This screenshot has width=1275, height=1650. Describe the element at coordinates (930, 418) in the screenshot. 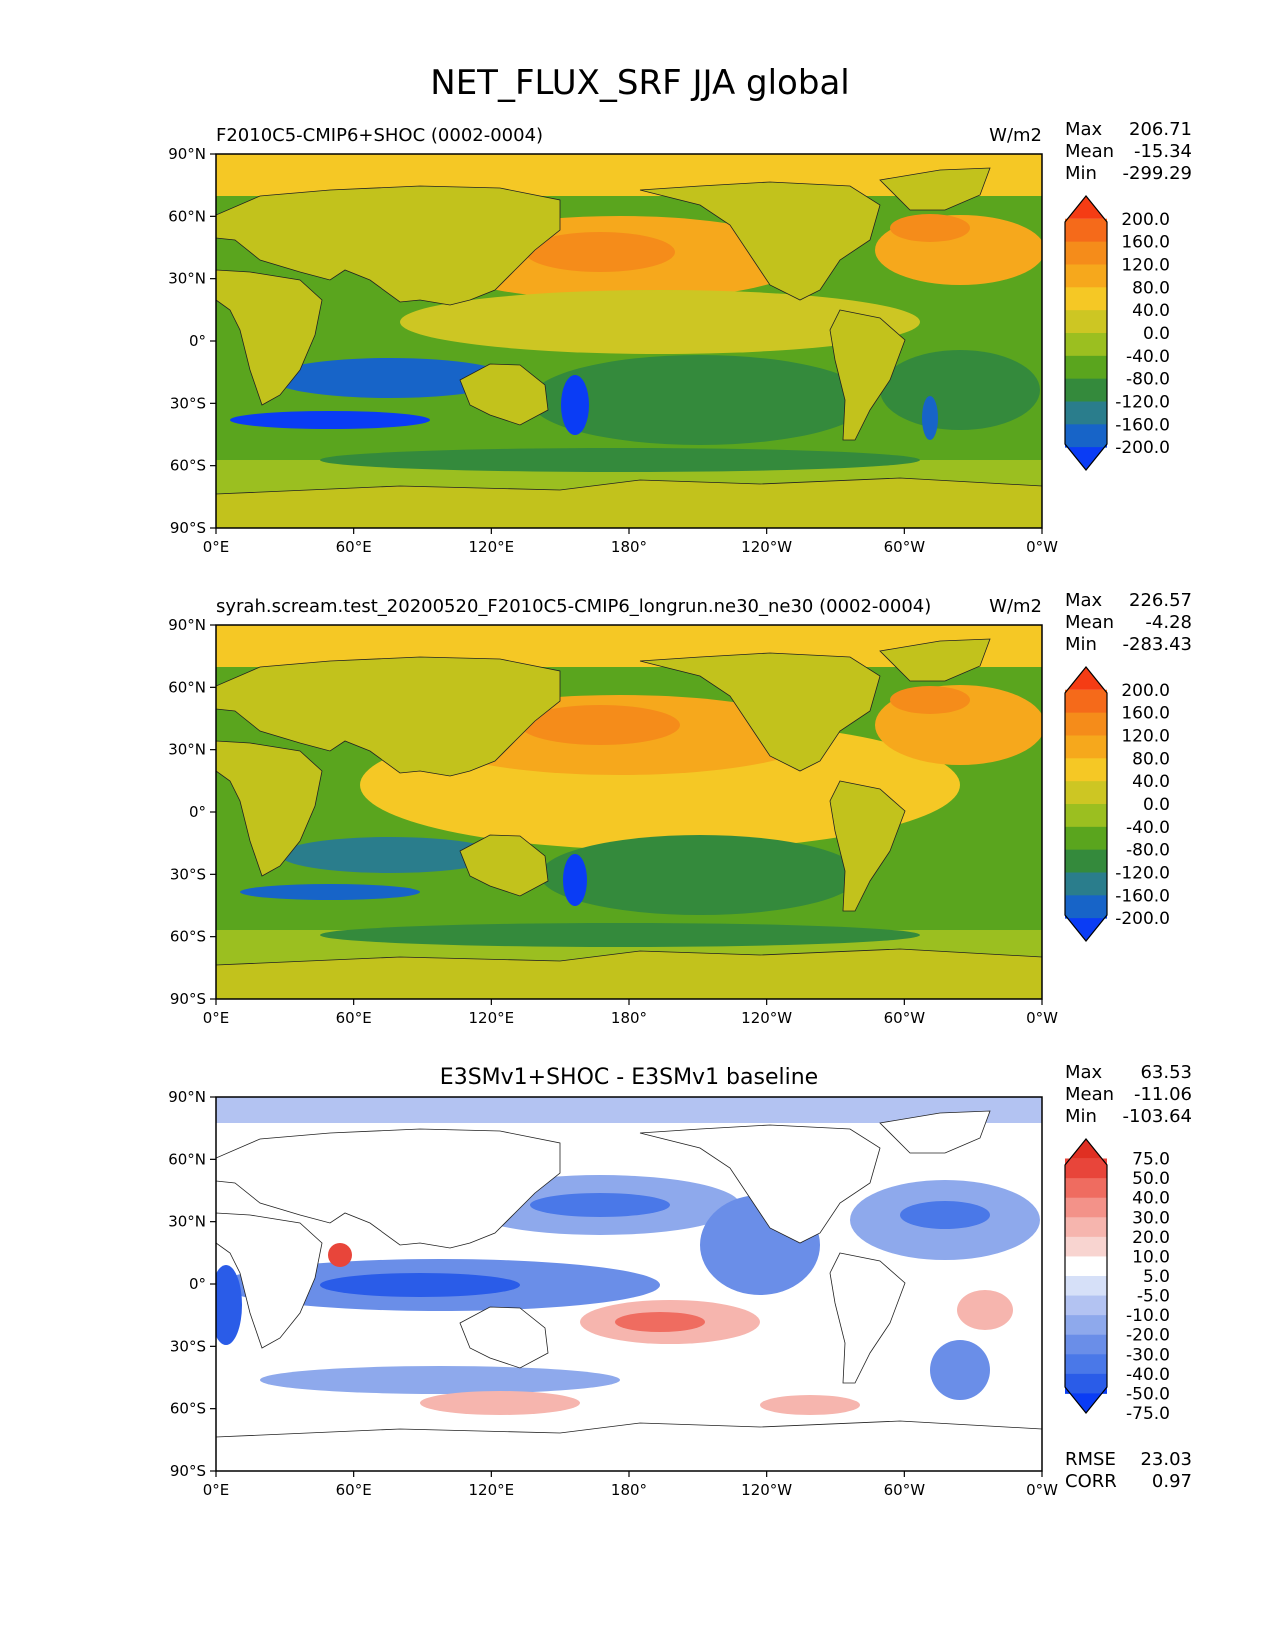

I see `panel-1-bcurrent` at that location.